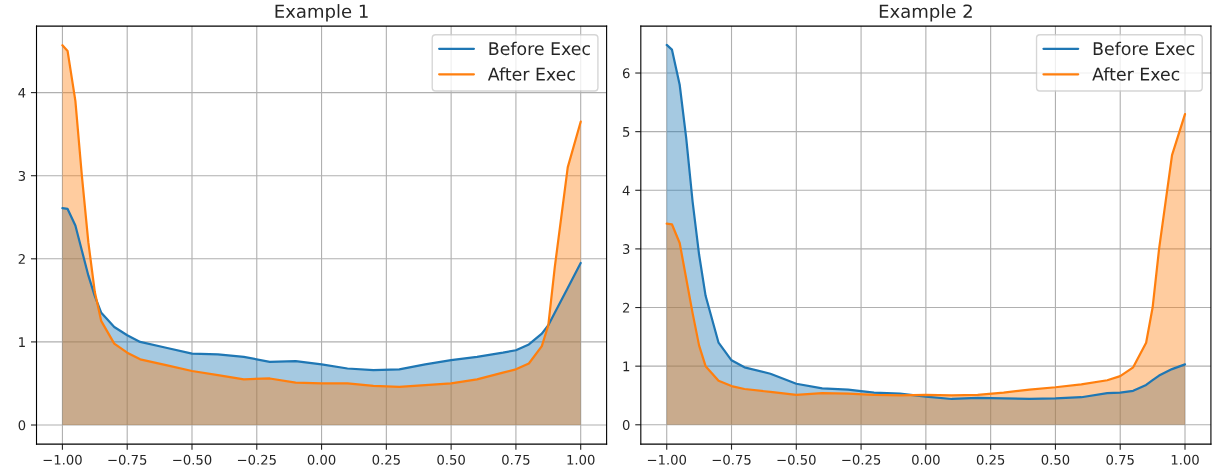  What do you see at coordinates (626, 73) in the screenshot?
I see `y-tick-label: 6` at bounding box center [626, 73].